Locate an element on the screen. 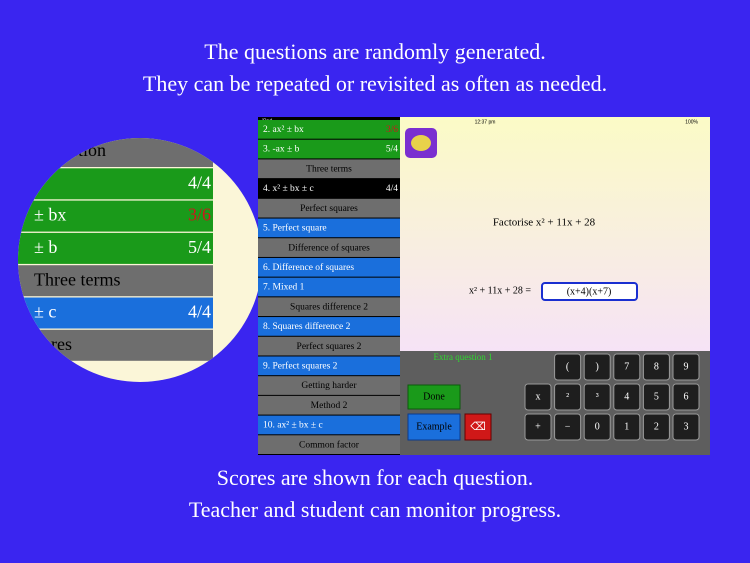  app-icon-face is located at coordinates (421, 143).